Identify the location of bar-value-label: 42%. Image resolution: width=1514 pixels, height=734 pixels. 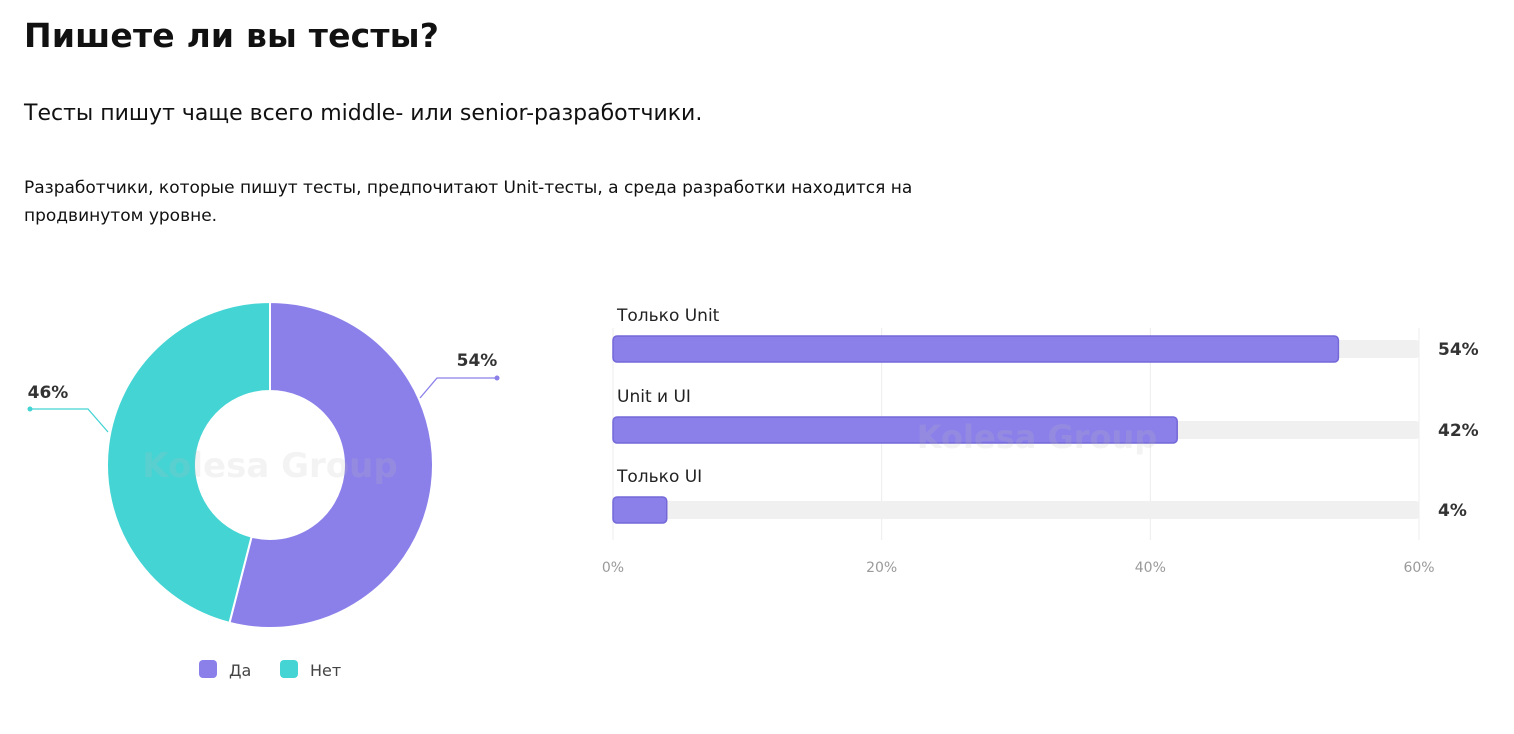
(1458, 431).